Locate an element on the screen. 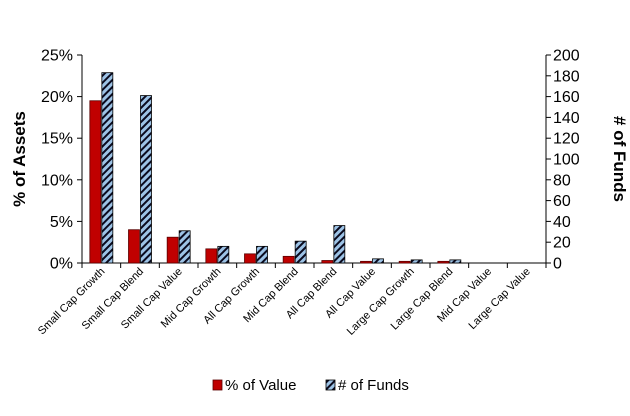  y-right-tick-label: 160 is located at coordinates (566, 97).